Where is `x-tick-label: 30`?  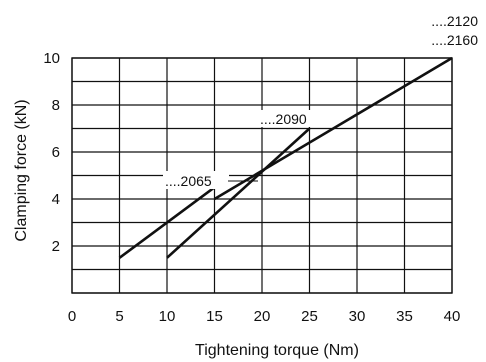
x-tick-label: 30 is located at coordinates (357, 316).